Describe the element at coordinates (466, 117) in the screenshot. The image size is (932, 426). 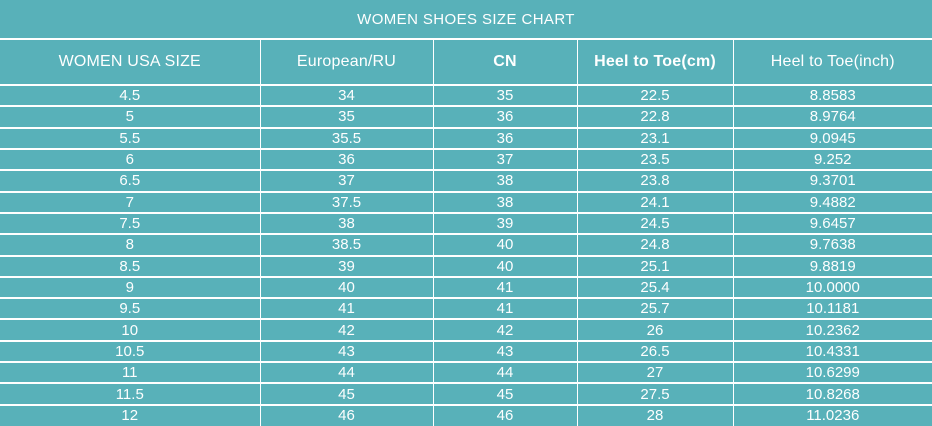
I see `table-row: 5 35 36 22.8 8.9764` at that location.